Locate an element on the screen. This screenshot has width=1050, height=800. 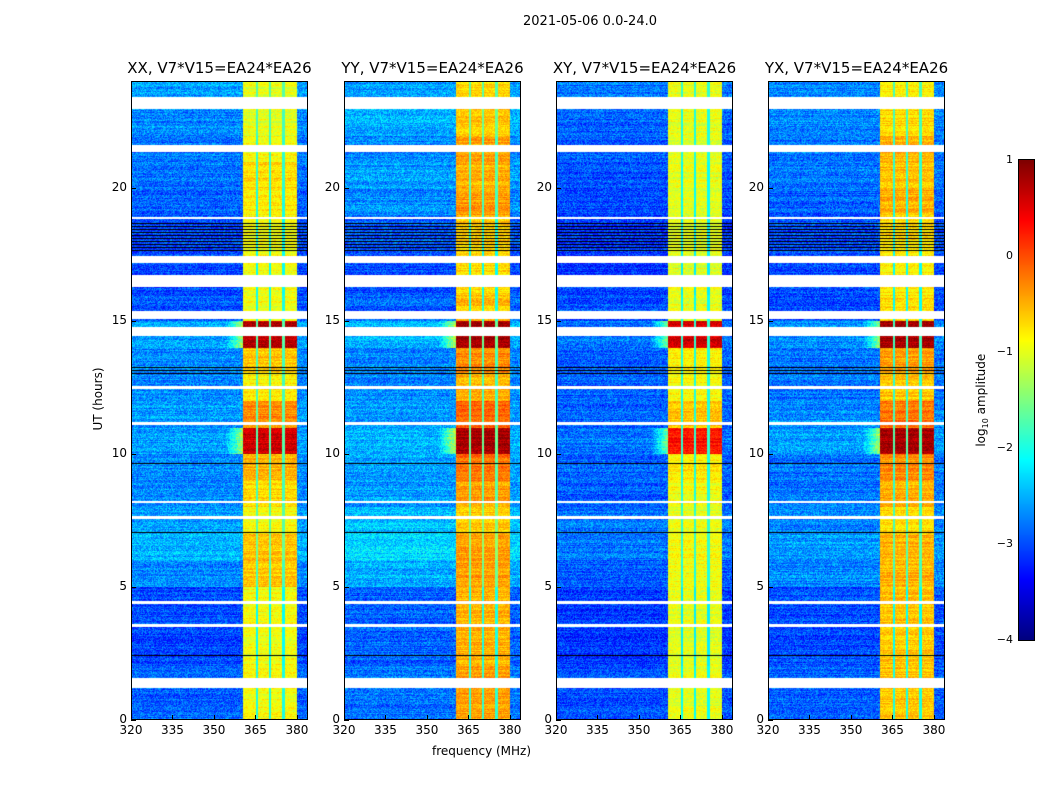
colorbar-gradient is located at coordinates (1026, 400).